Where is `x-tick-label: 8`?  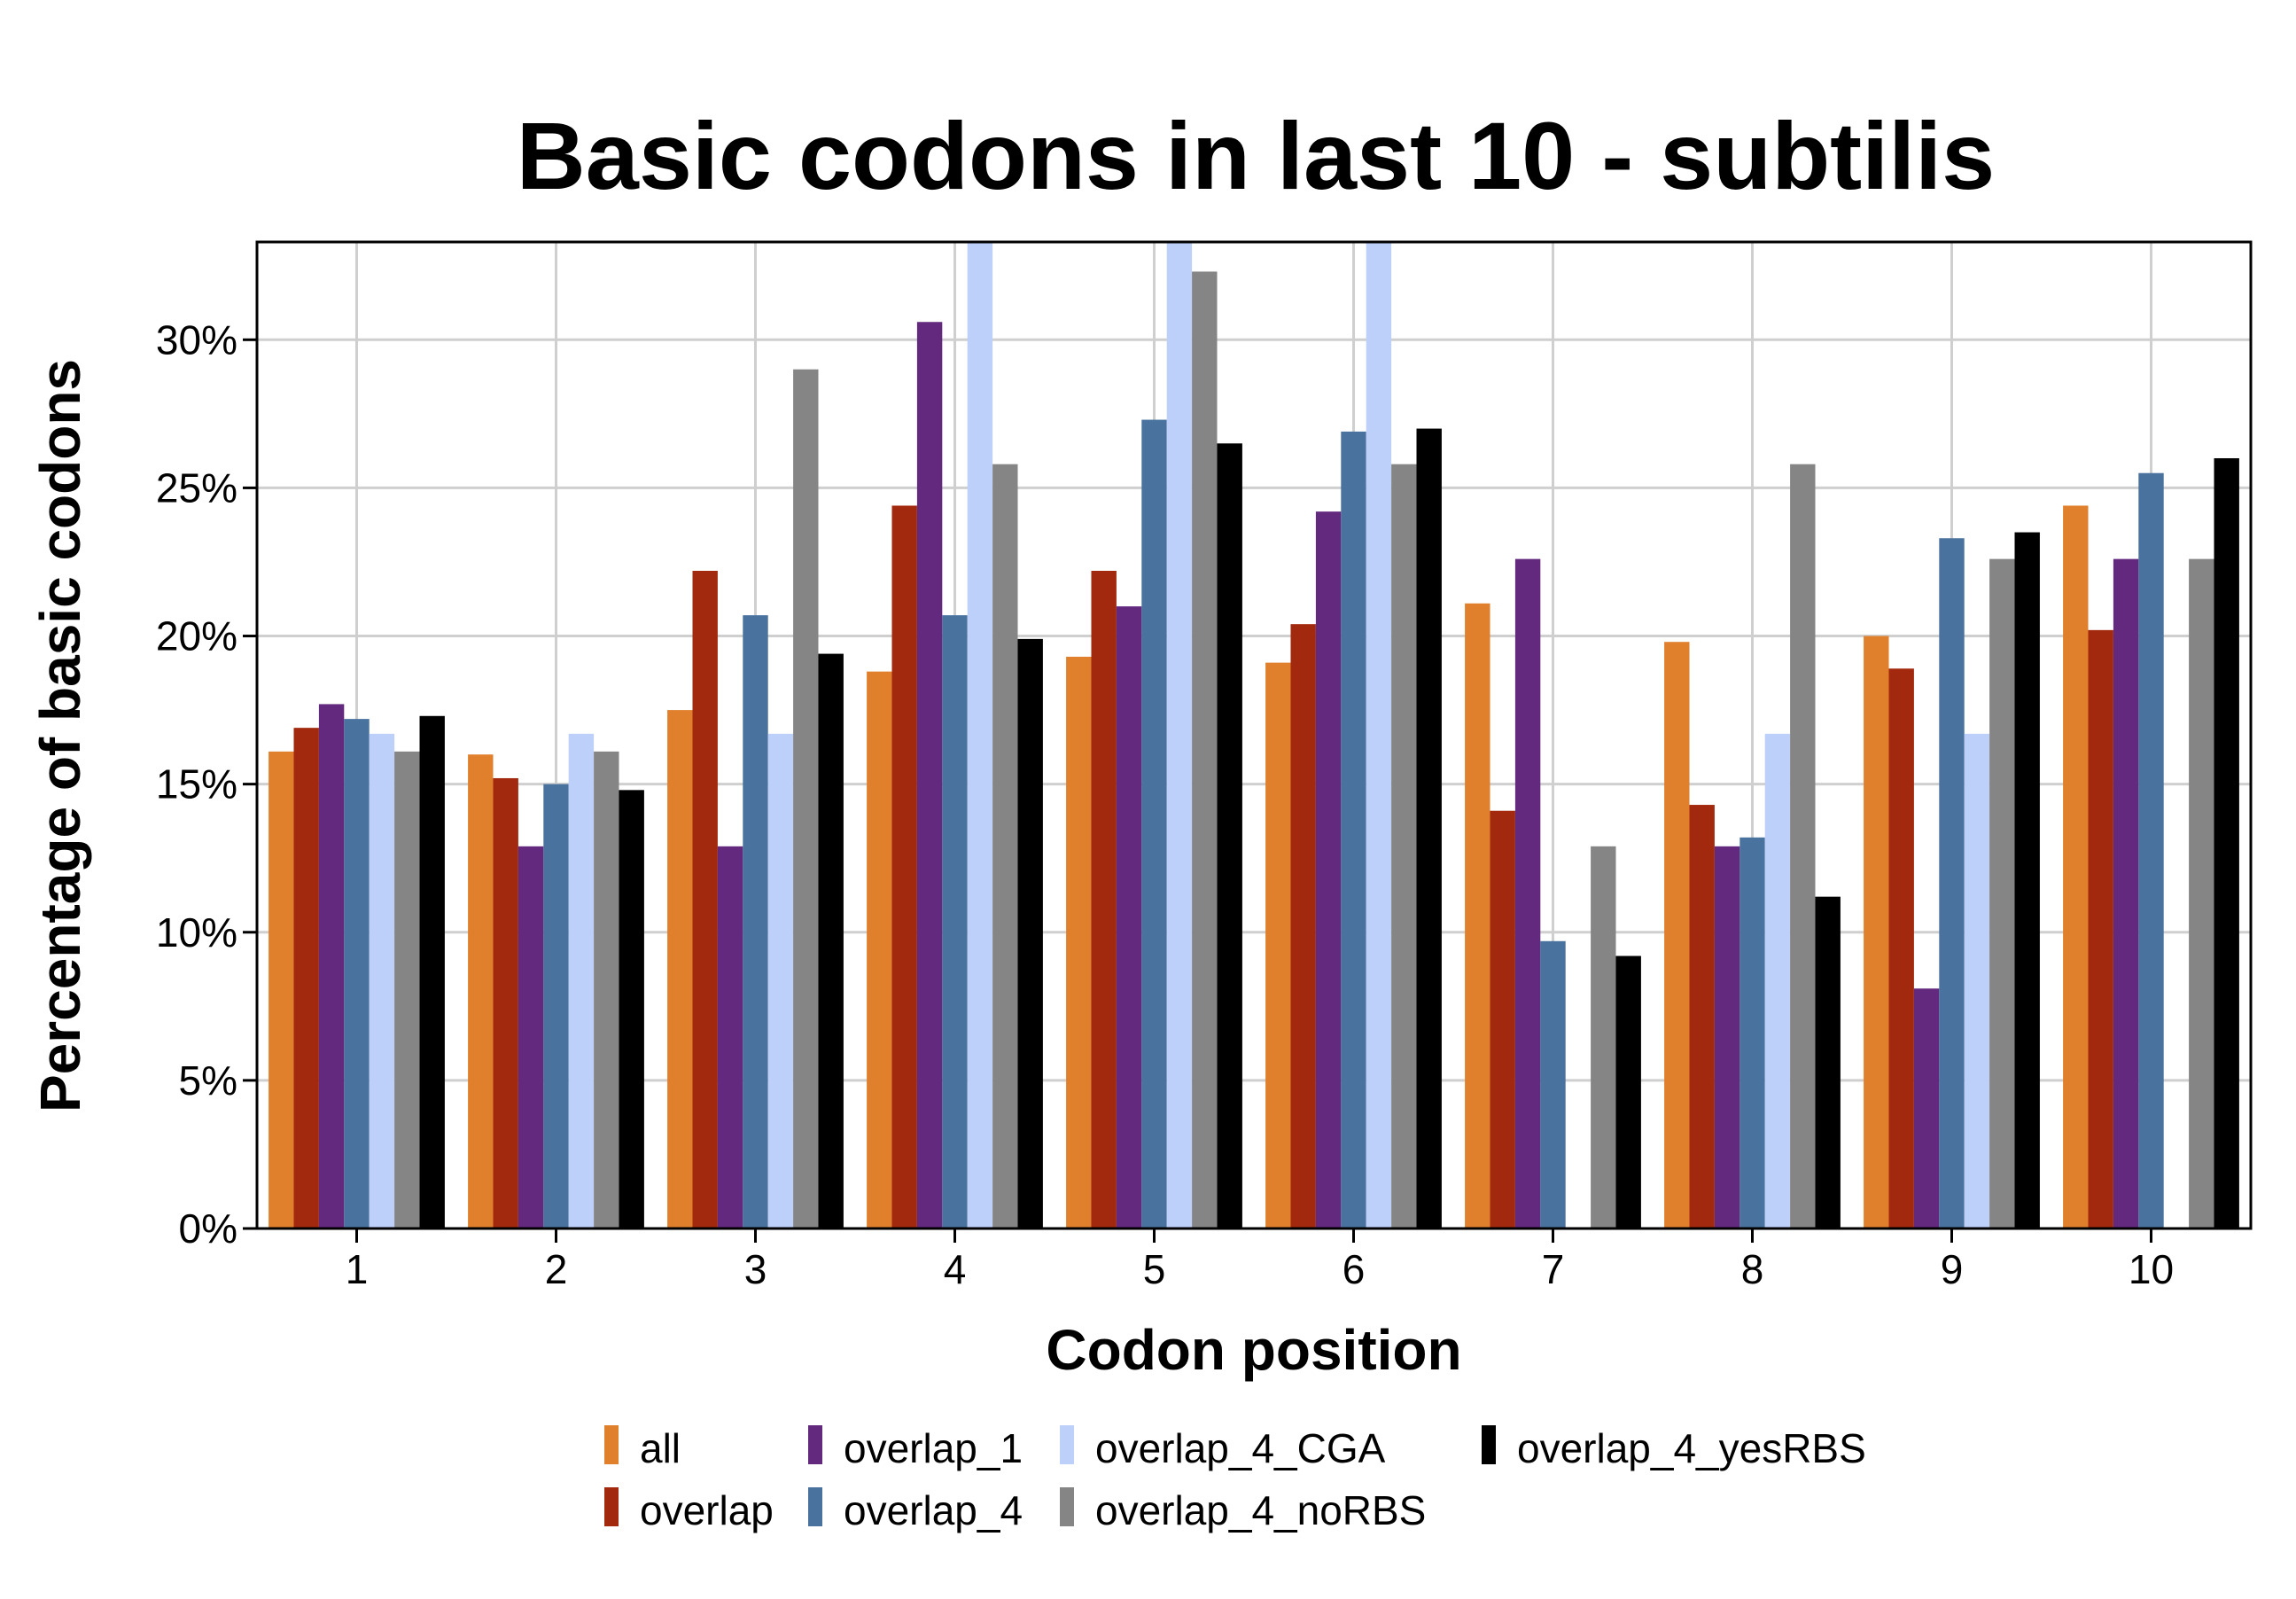
x-tick-label: 8 is located at coordinates (1752, 1269).